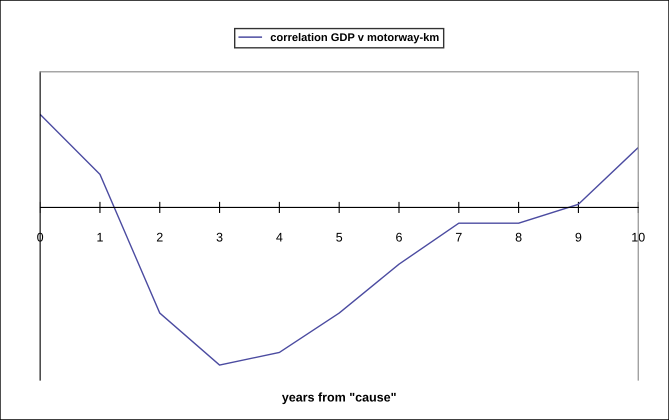 The width and height of the screenshot is (669, 420). Describe the element at coordinates (339, 237) in the screenshot. I see `x-tick-label: 5` at that location.